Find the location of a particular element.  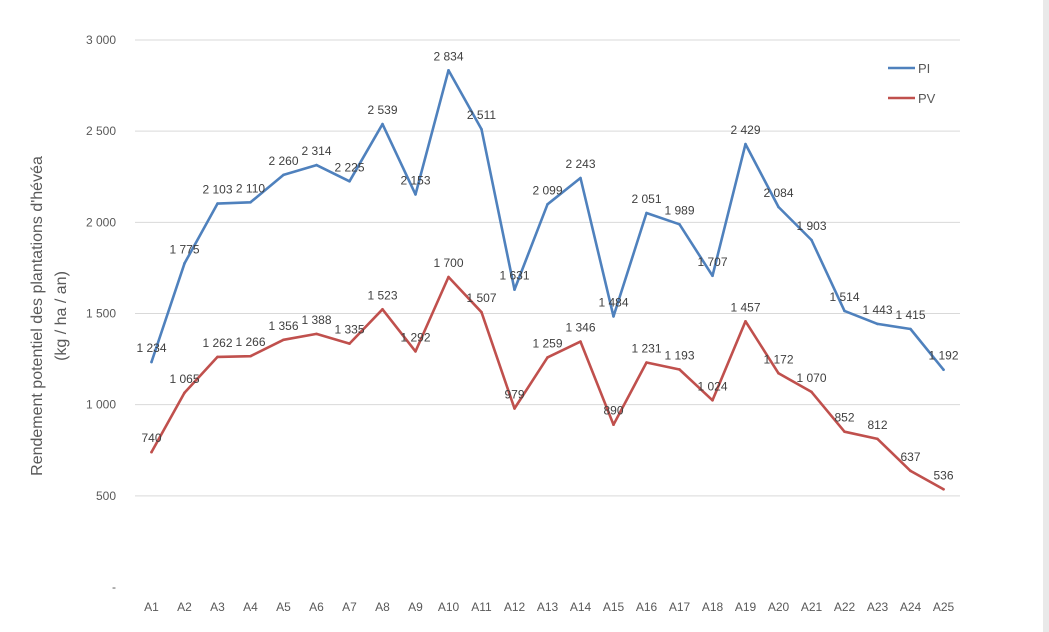

y-axis-ticks: - 500 1 000 1 500 2 000 2 500 3 000 is located at coordinates (101, 313).